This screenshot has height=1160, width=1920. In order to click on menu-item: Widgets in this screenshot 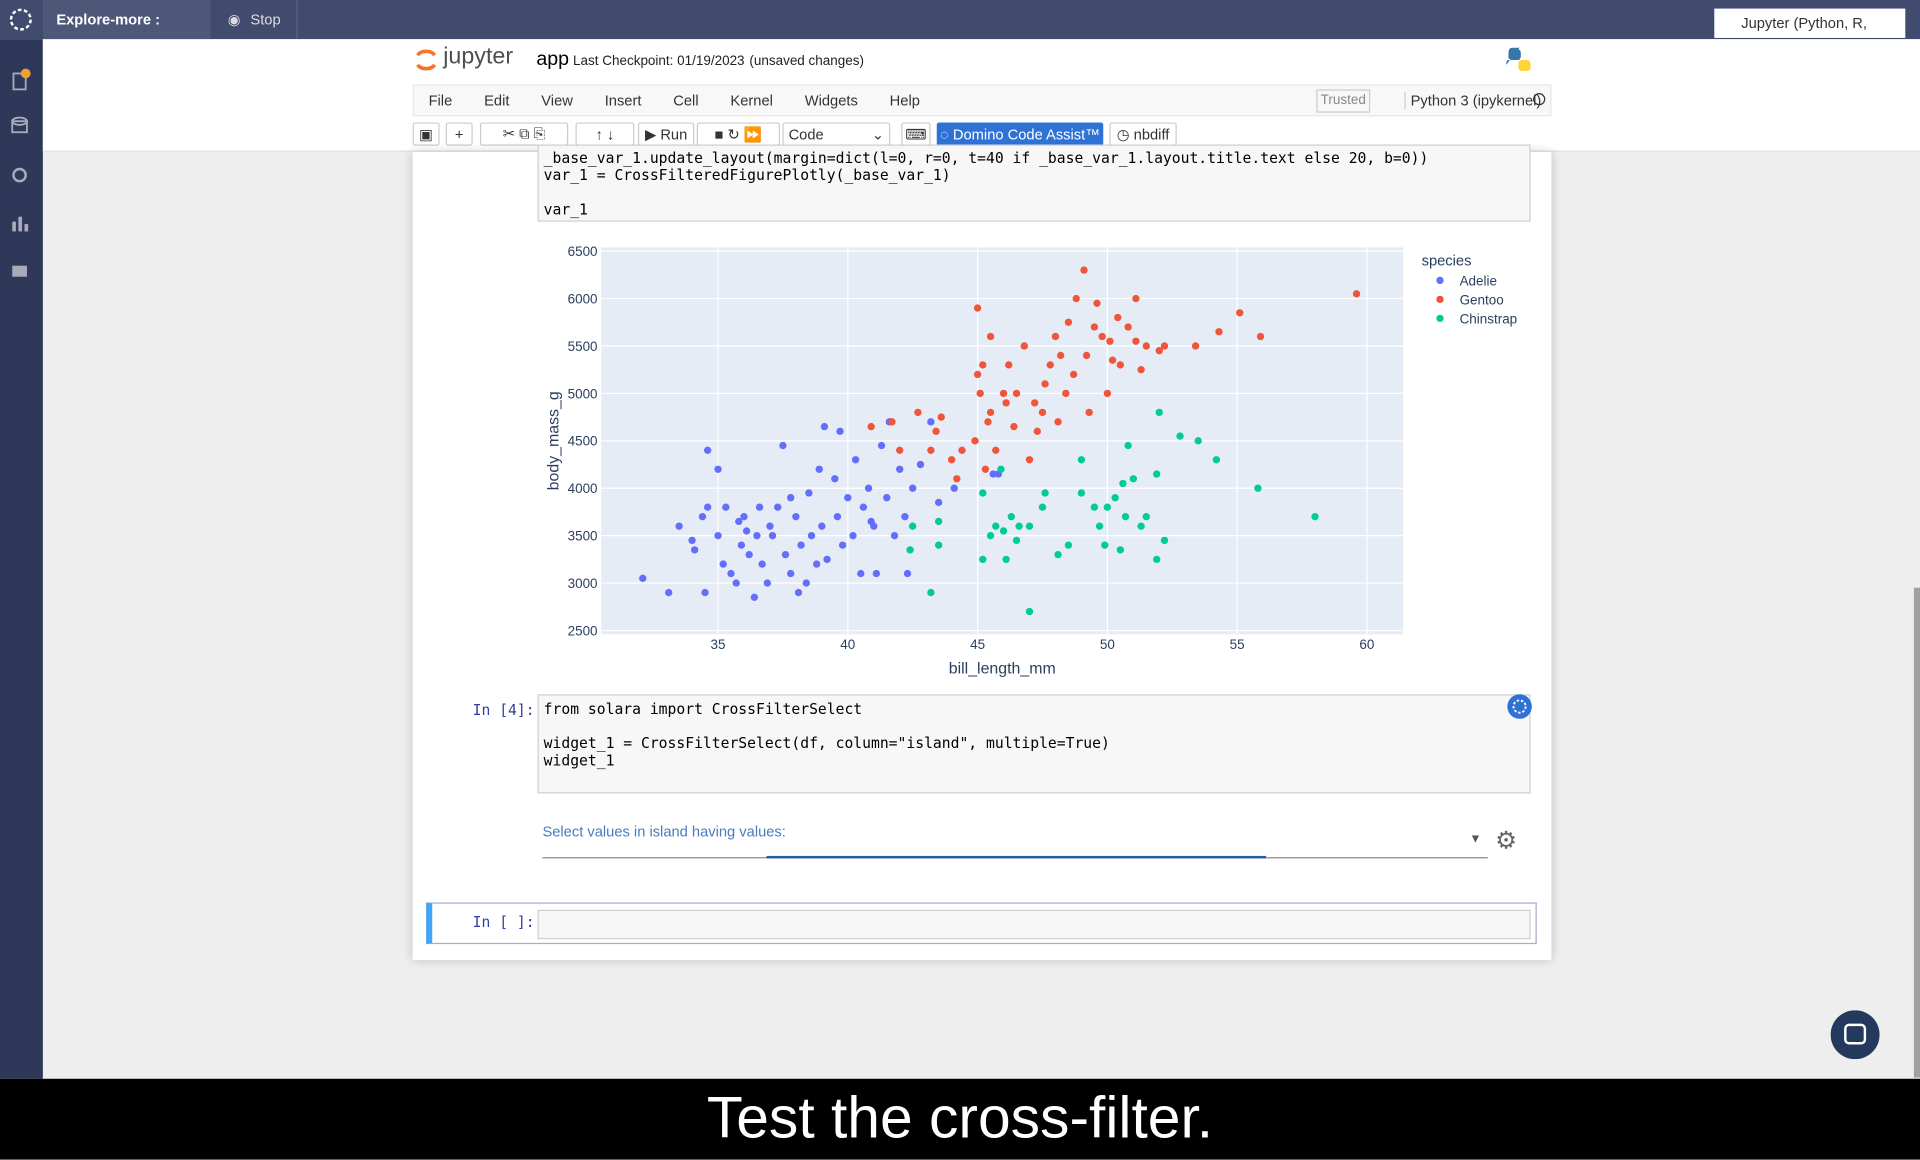, I will do `click(831, 100)`.